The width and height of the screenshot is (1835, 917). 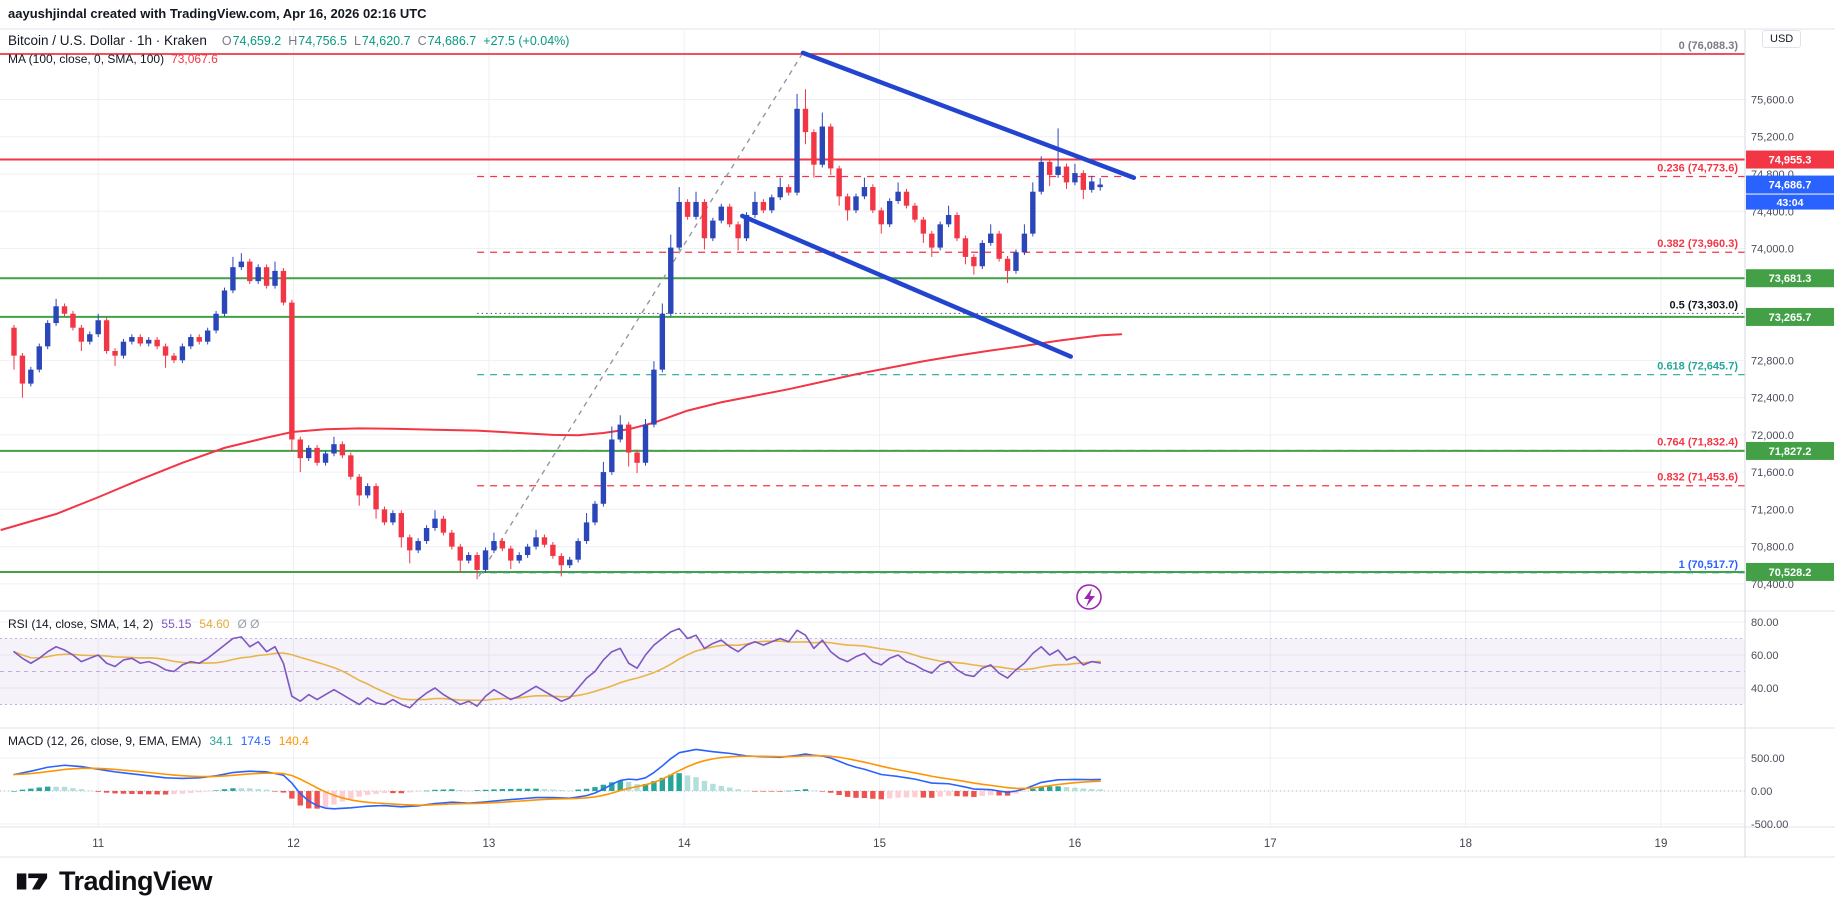 What do you see at coordinates (1270, 844) in the screenshot?
I see `time-tick-label: 17` at bounding box center [1270, 844].